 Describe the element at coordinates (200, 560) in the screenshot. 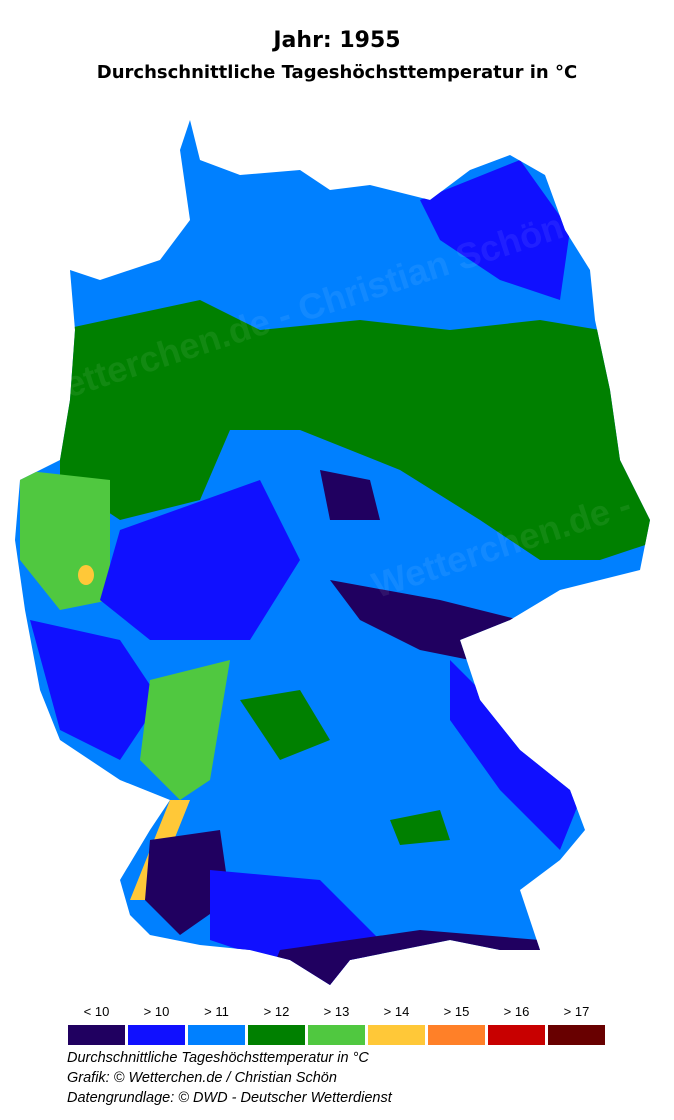

I see `region-gt10-central` at that location.